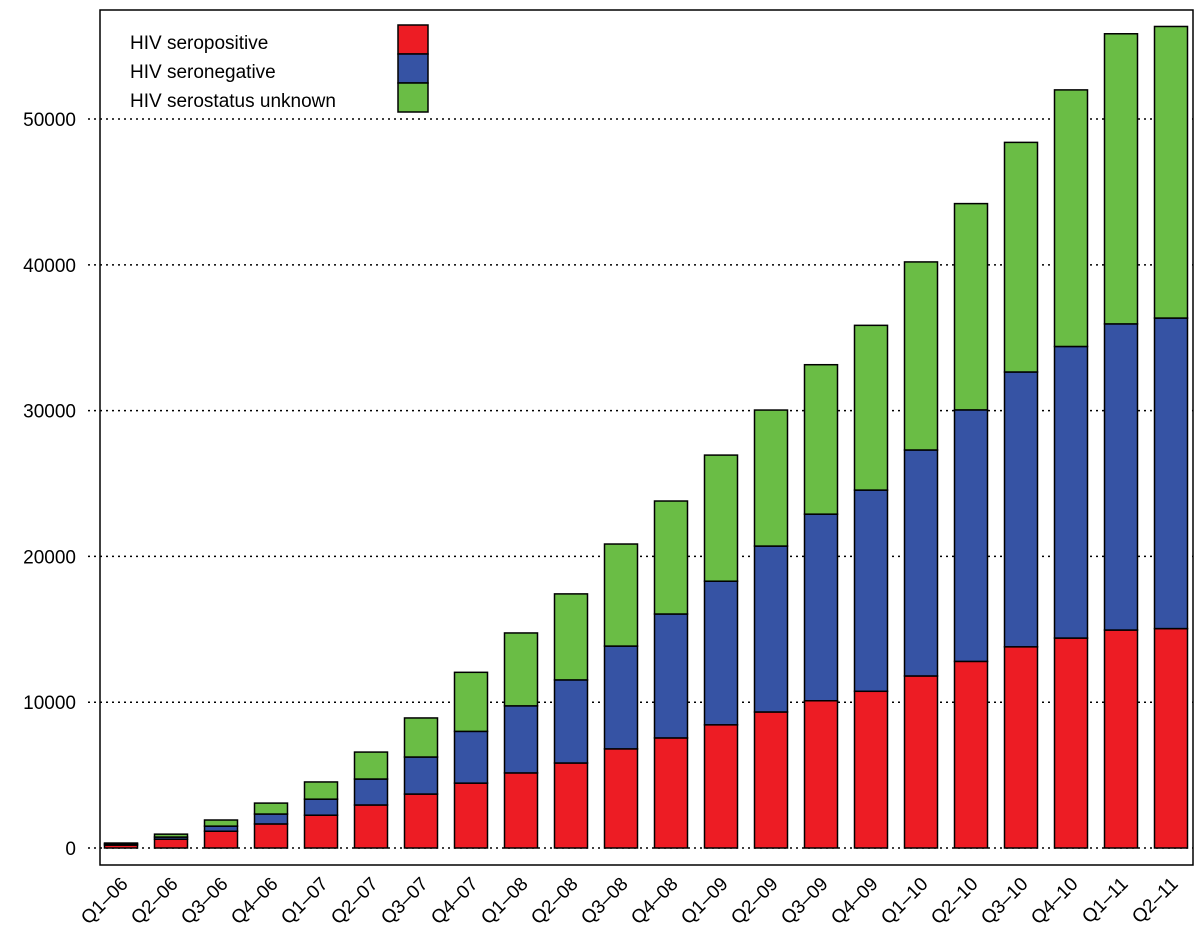 The height and width of the screenshot is (932, 1197). Describe the element at coordinates (754, 901) in the screenshot. I see `x-tick-label: Q2–09` at that location.